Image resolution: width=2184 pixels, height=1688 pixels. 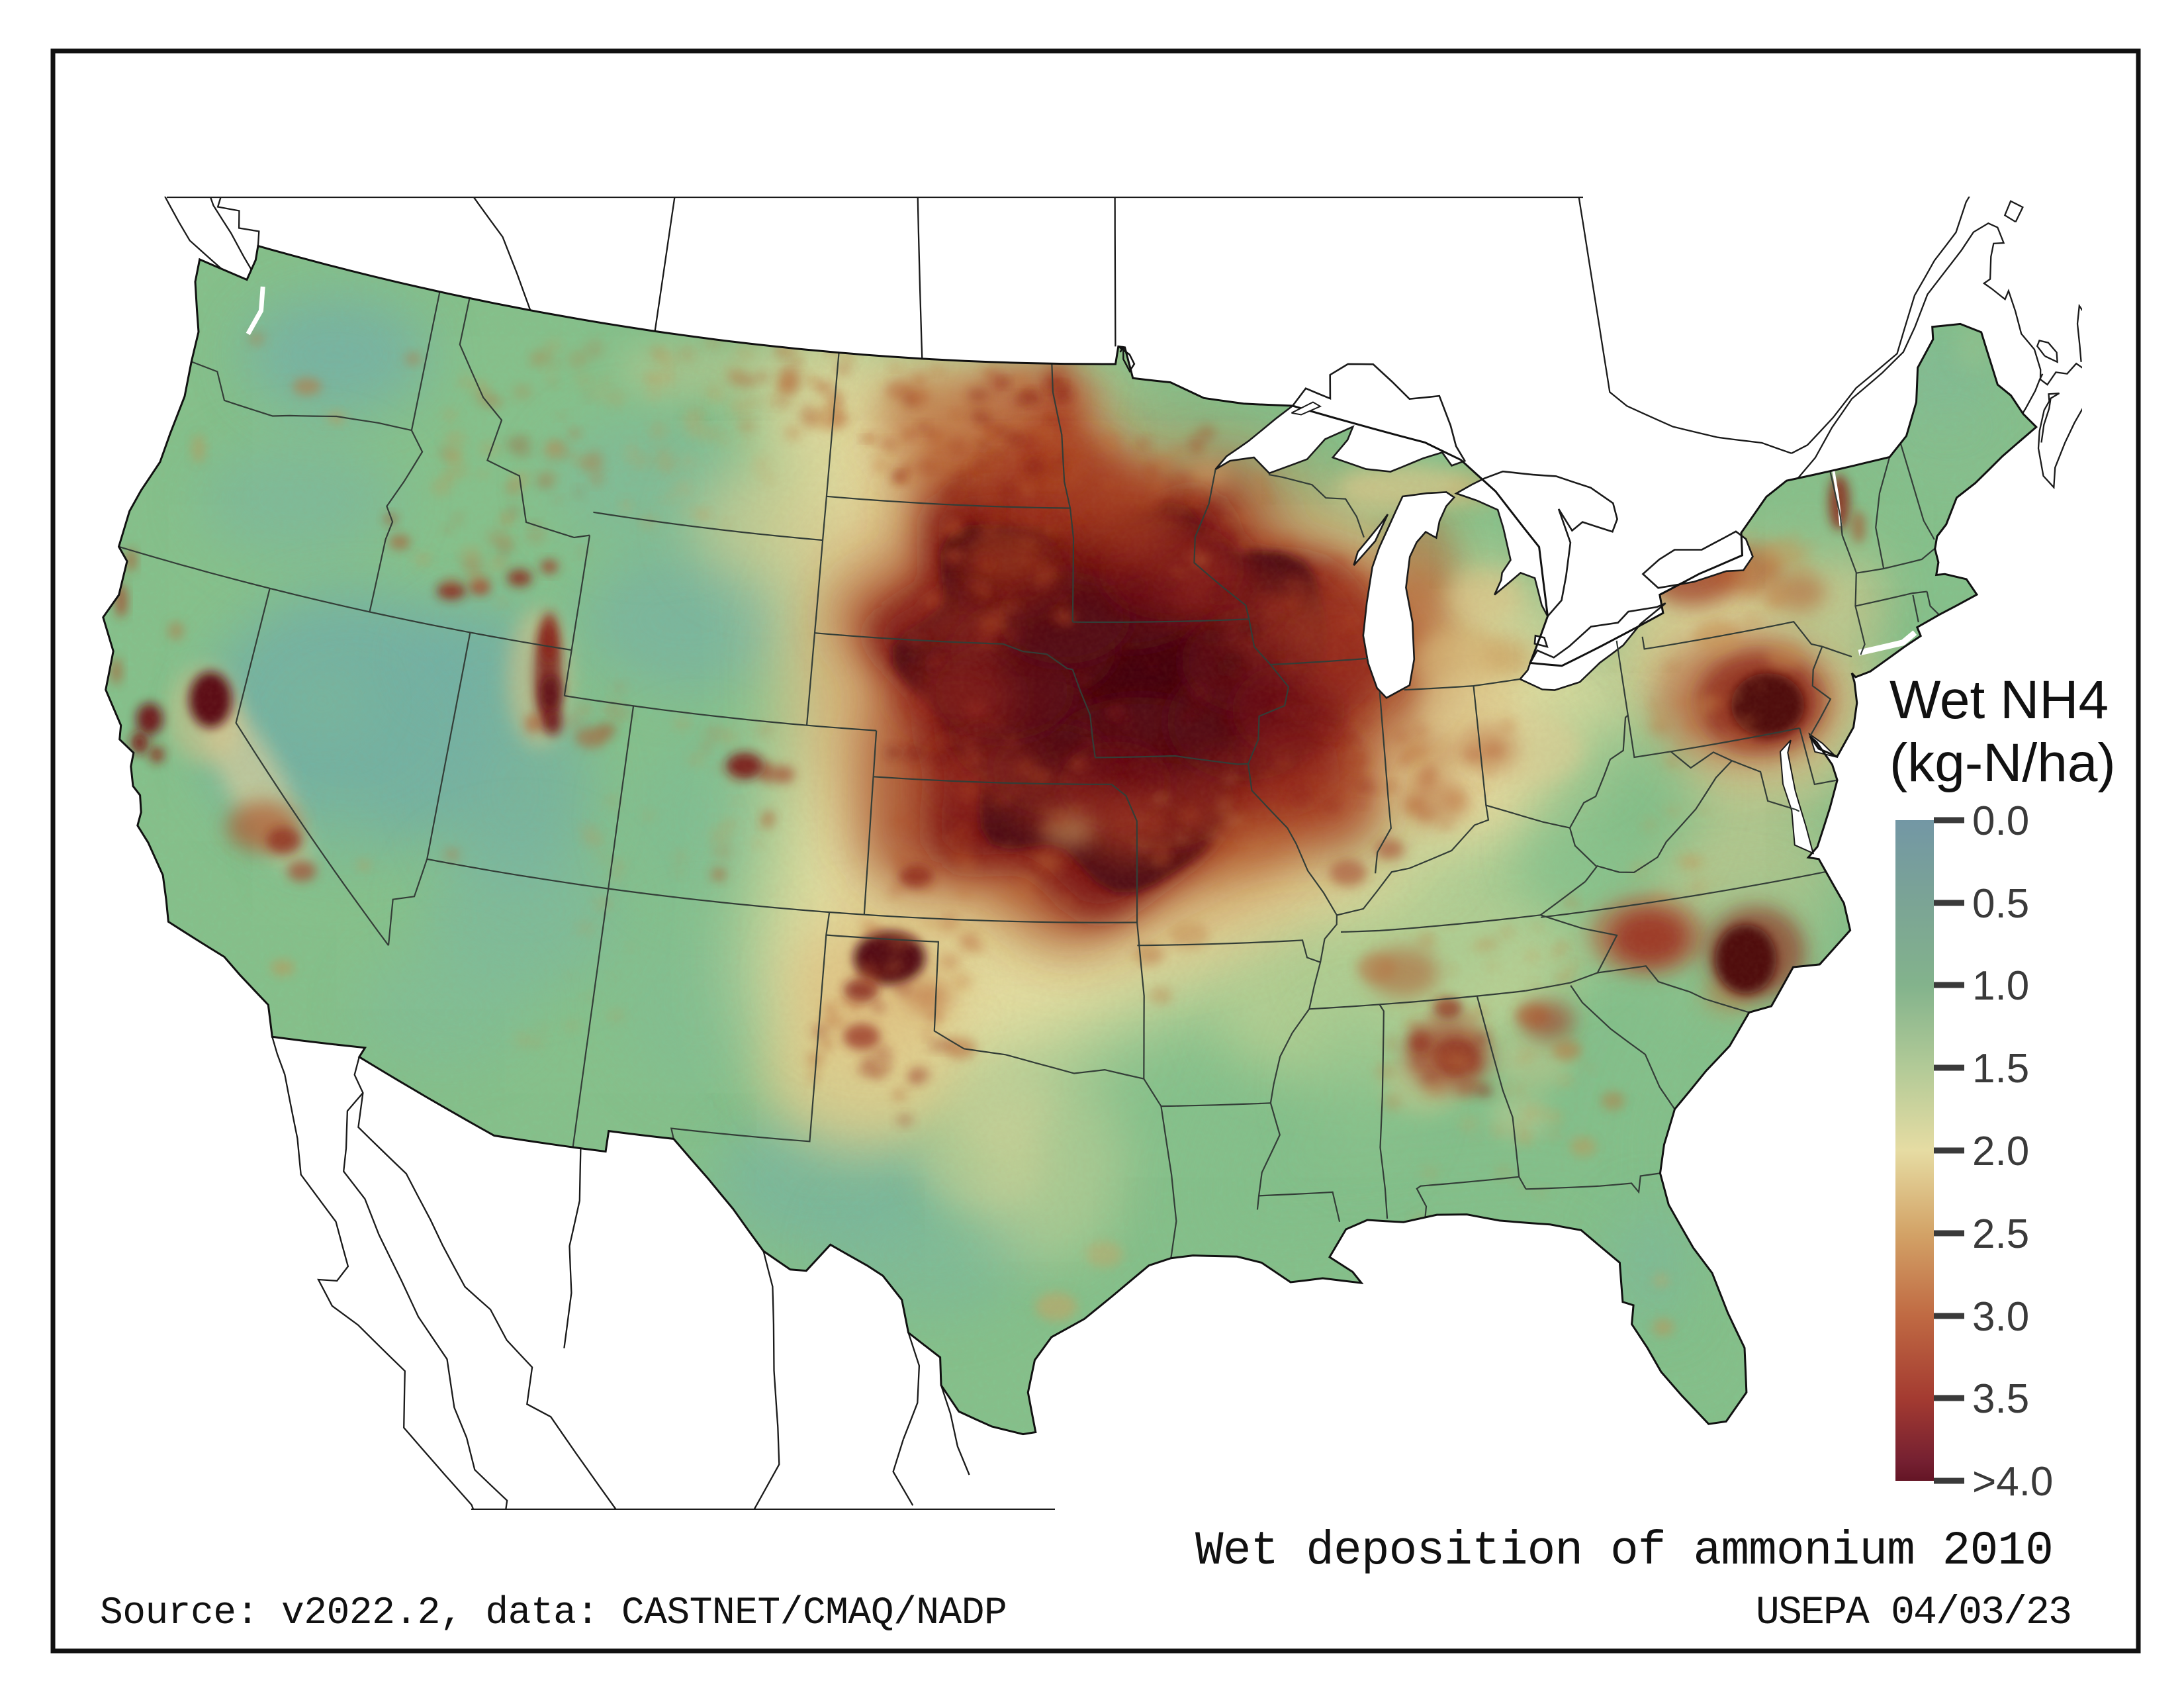 I want to click on svg-text: (kg-N/ha), so click(x=2002, y=763).